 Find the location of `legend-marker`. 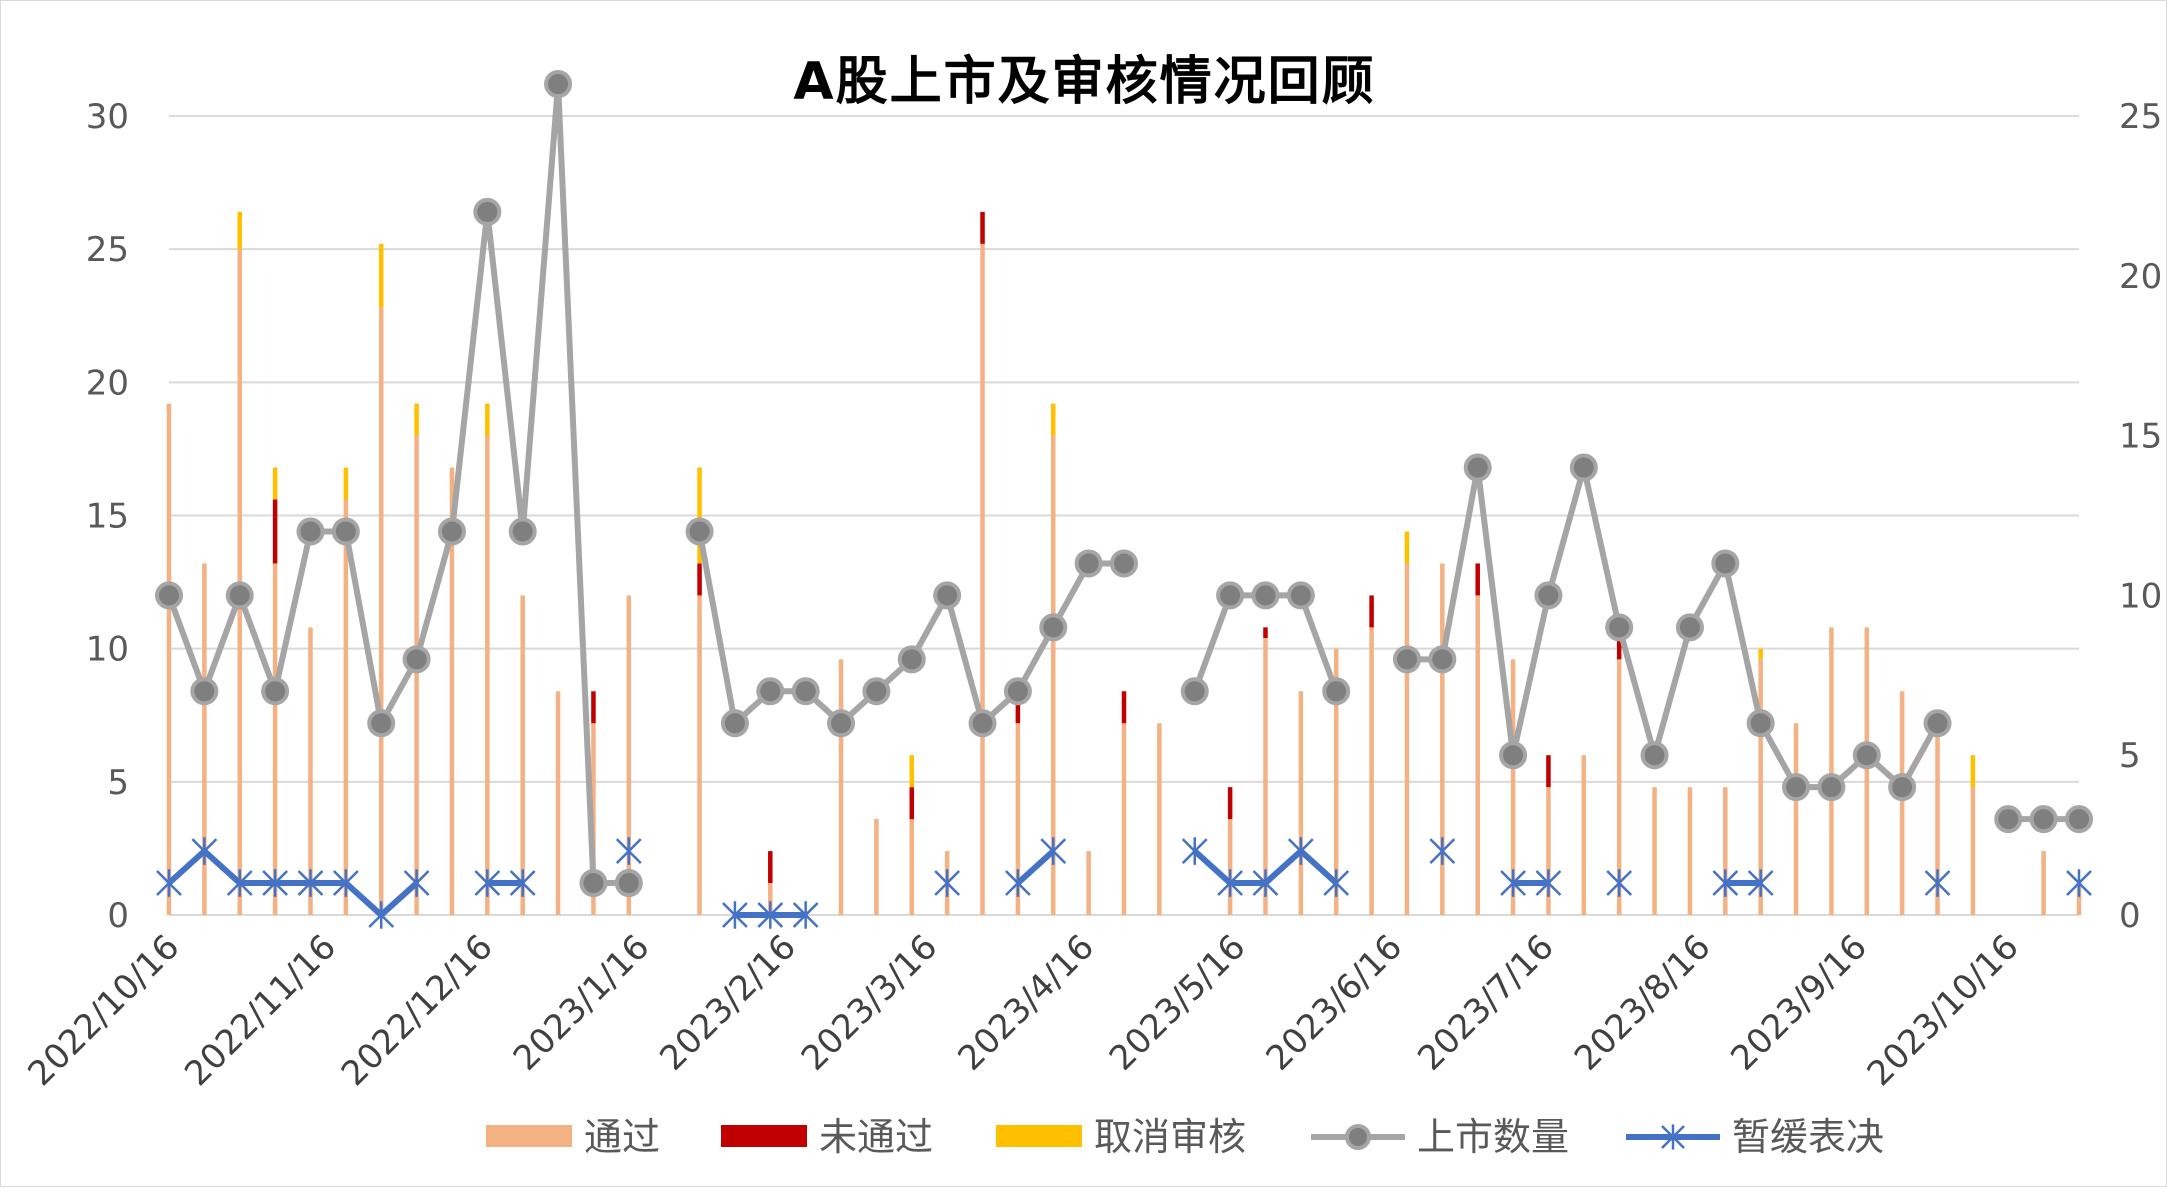

legend-marker is located at coordinates (1673, 1137).